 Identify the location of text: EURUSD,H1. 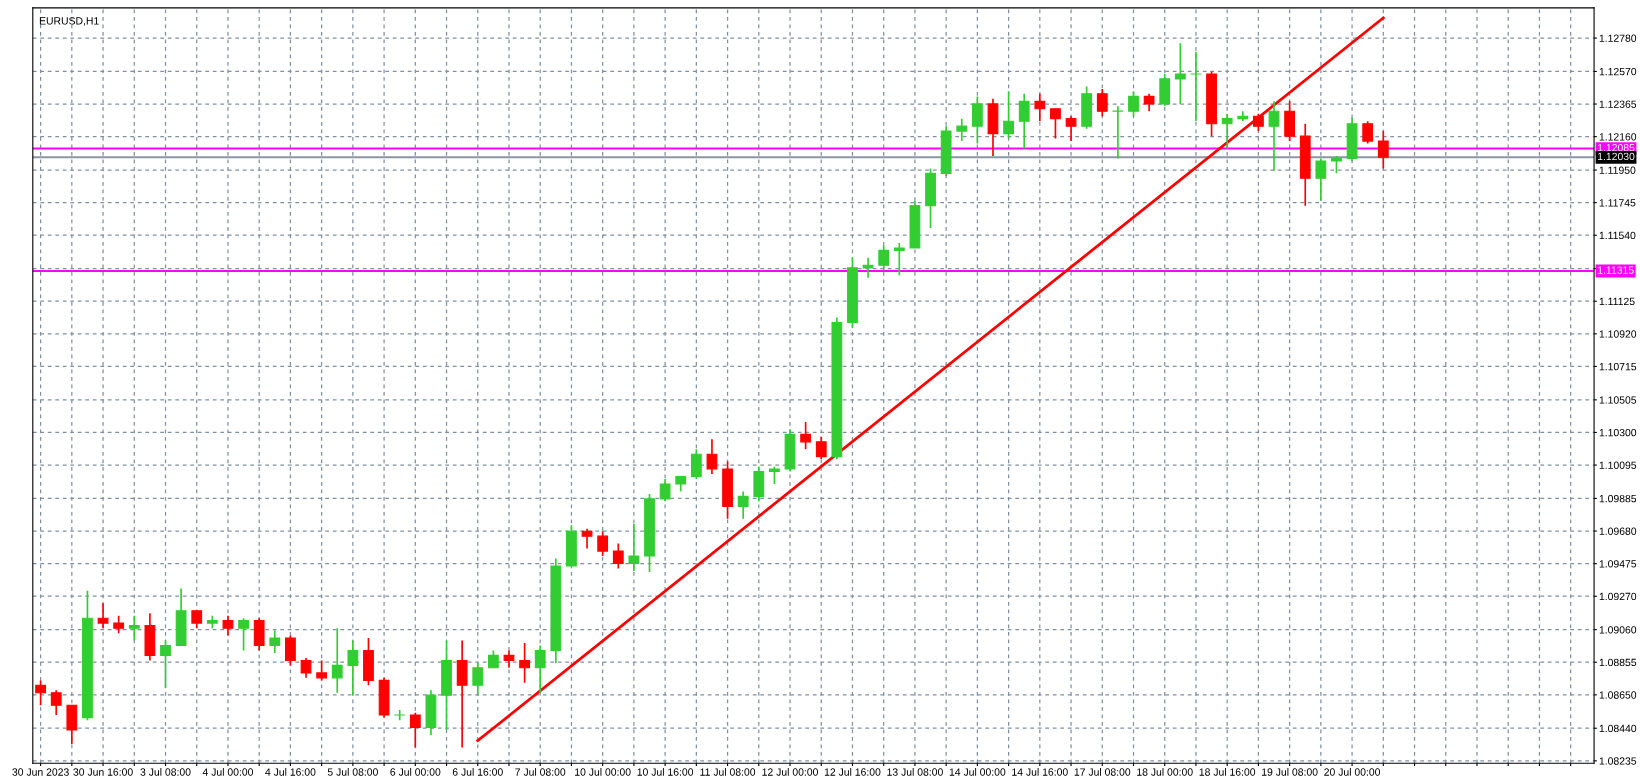
(69, 21).